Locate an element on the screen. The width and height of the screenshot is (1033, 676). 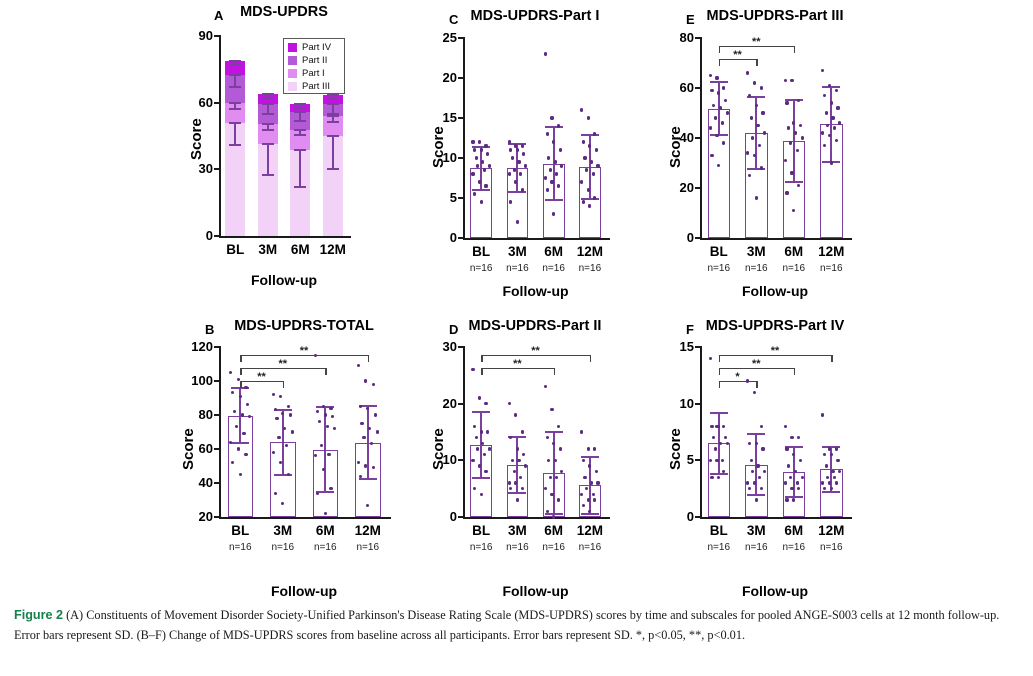
panel-title-f: MDS-UPDRS-Part IV is located at coordinates (775, 326).